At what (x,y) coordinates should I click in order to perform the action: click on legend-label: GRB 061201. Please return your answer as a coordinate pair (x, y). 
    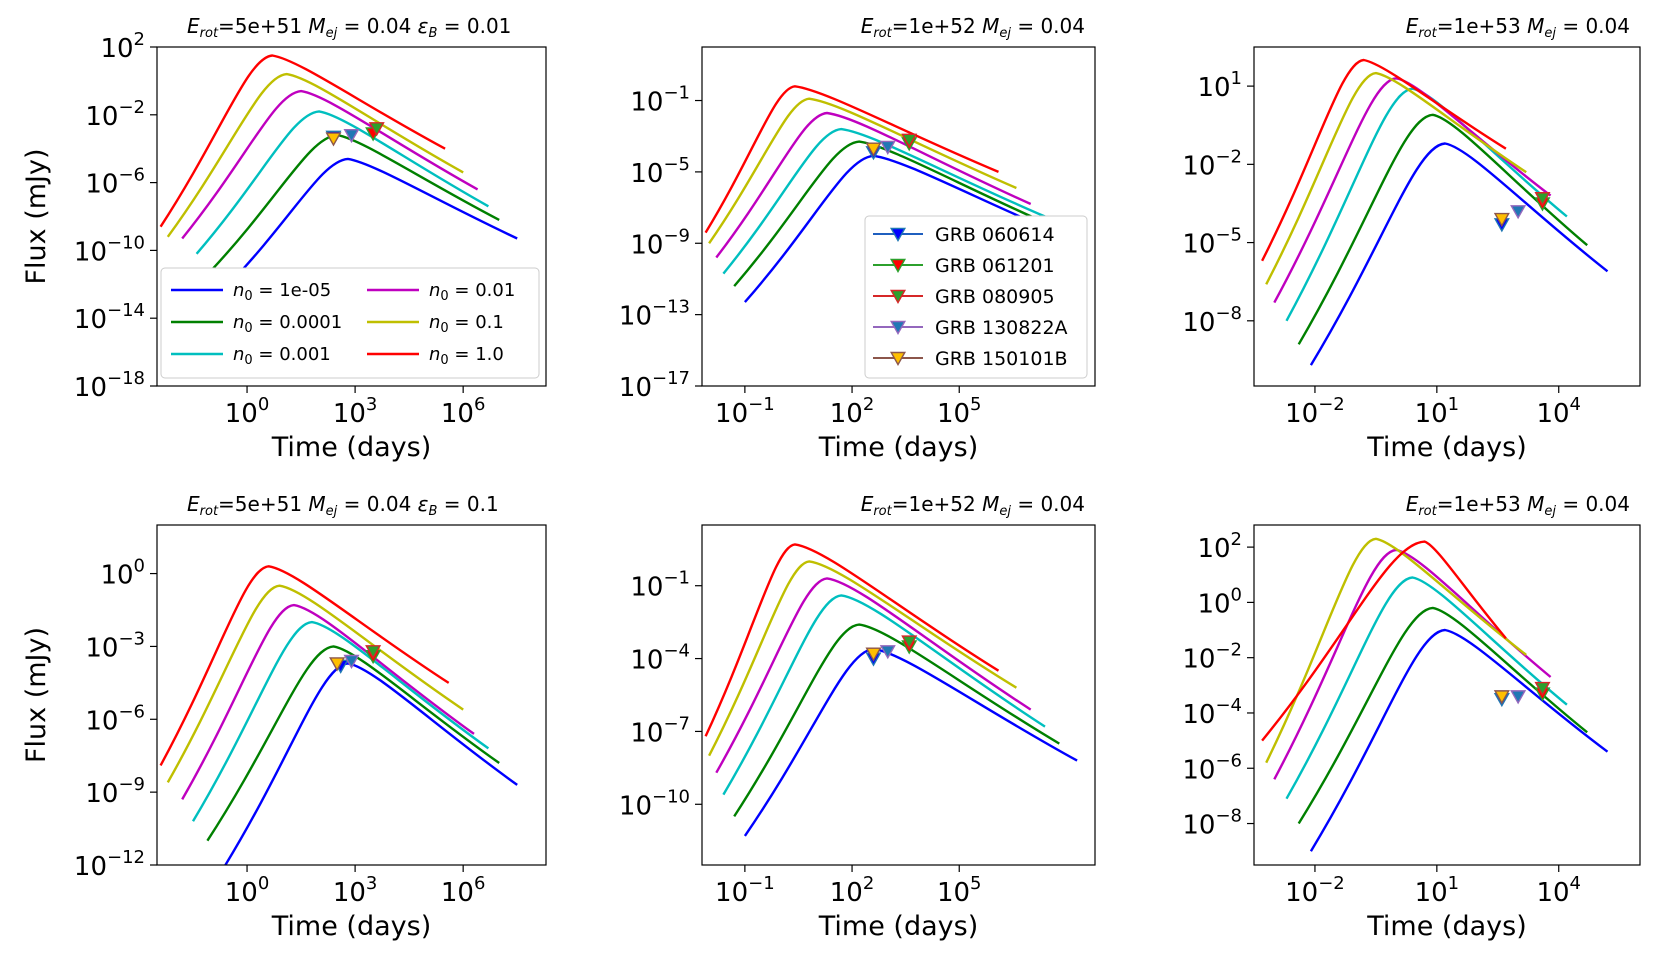
    Looking at the image, I should click on (995, 266).